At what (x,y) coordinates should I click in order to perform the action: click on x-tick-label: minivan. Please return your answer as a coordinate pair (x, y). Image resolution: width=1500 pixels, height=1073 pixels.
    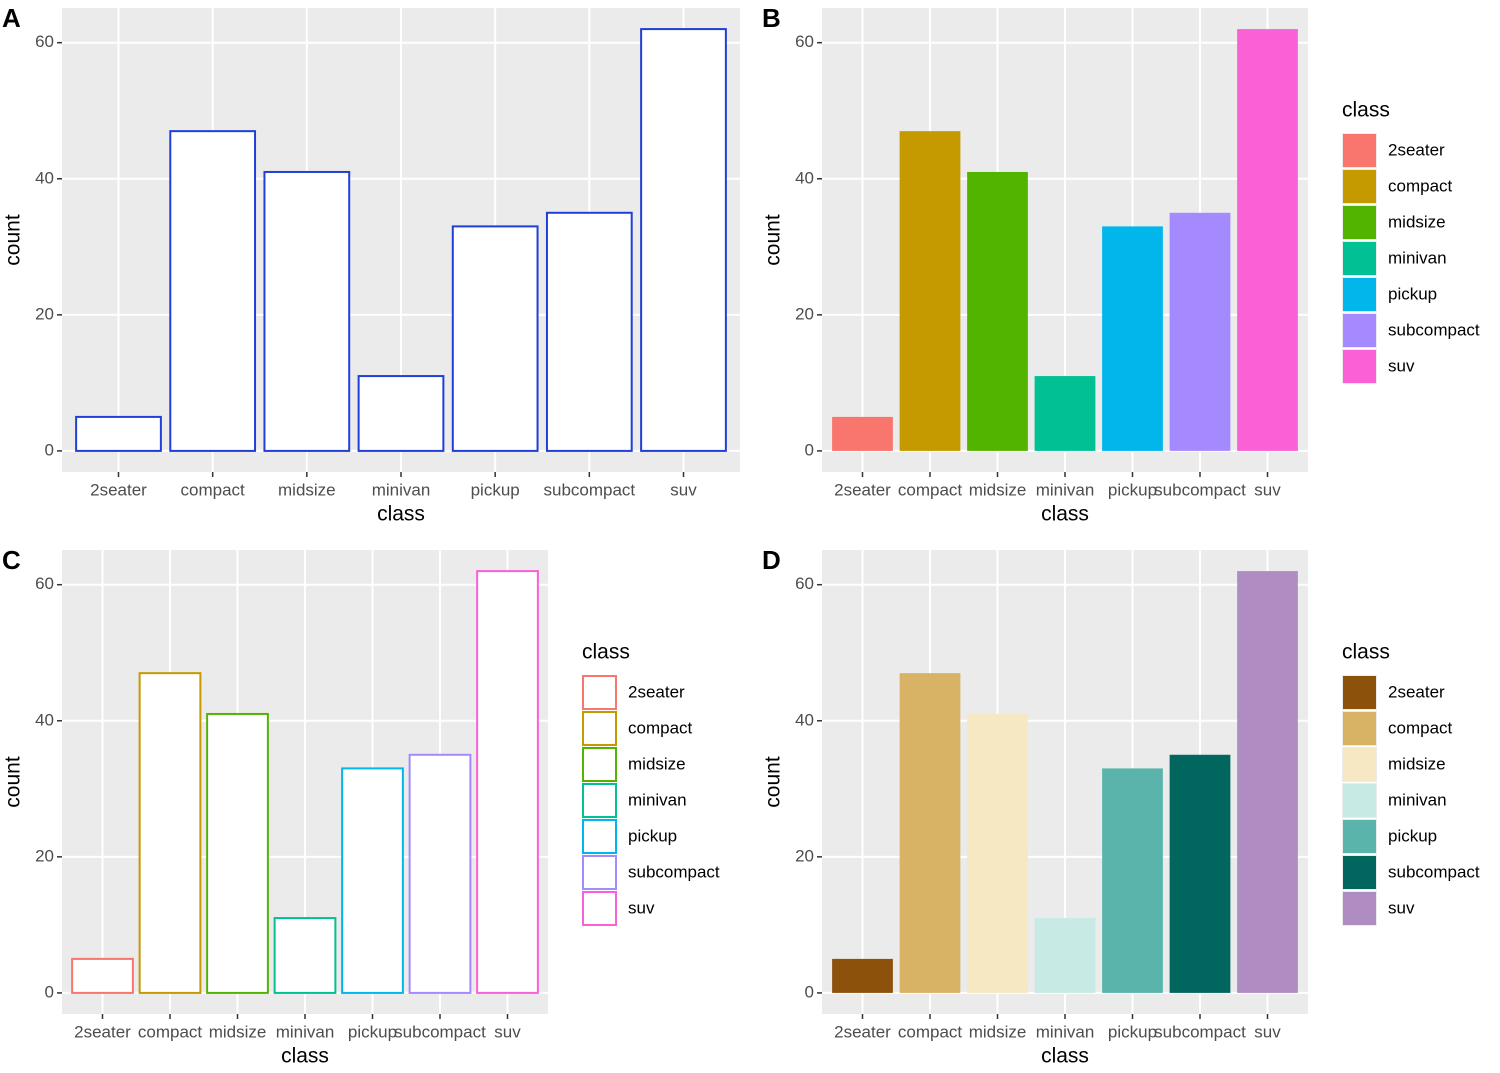
    Looking at the image, I should click on (401, 489).